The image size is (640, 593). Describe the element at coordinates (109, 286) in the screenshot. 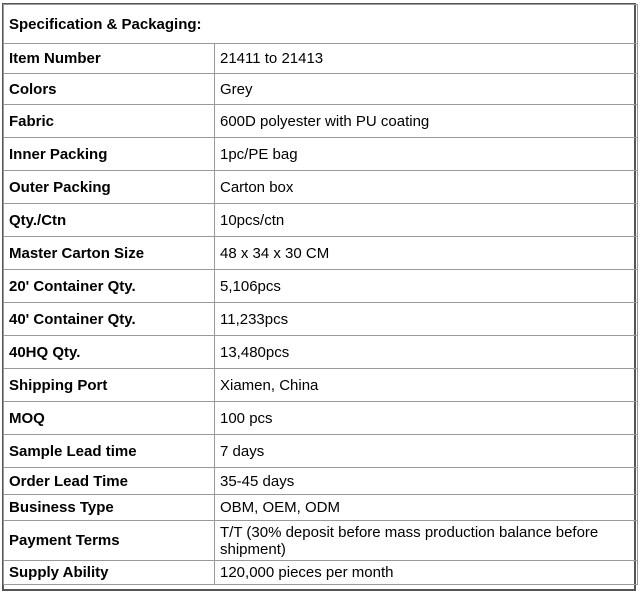

I see `row-label-20-container-qty: 20' Container Qty.` at that location.